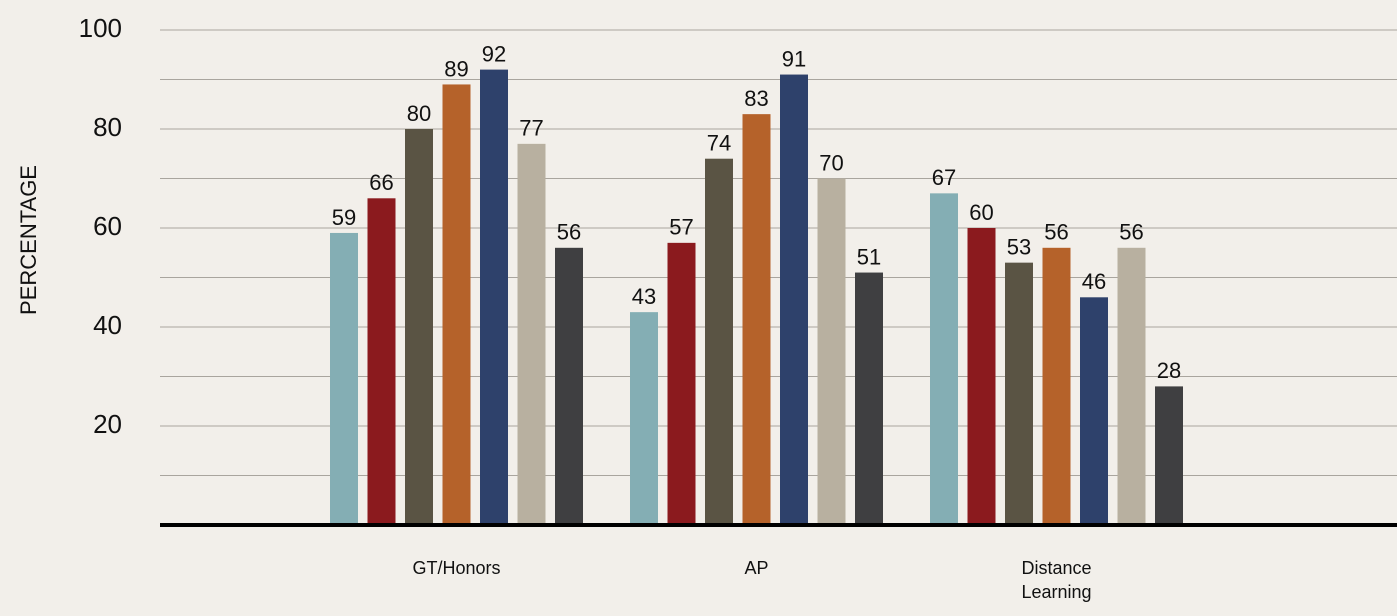 The image size is (1397, 616). I want to click on value-label: 91, so click(794, 58).